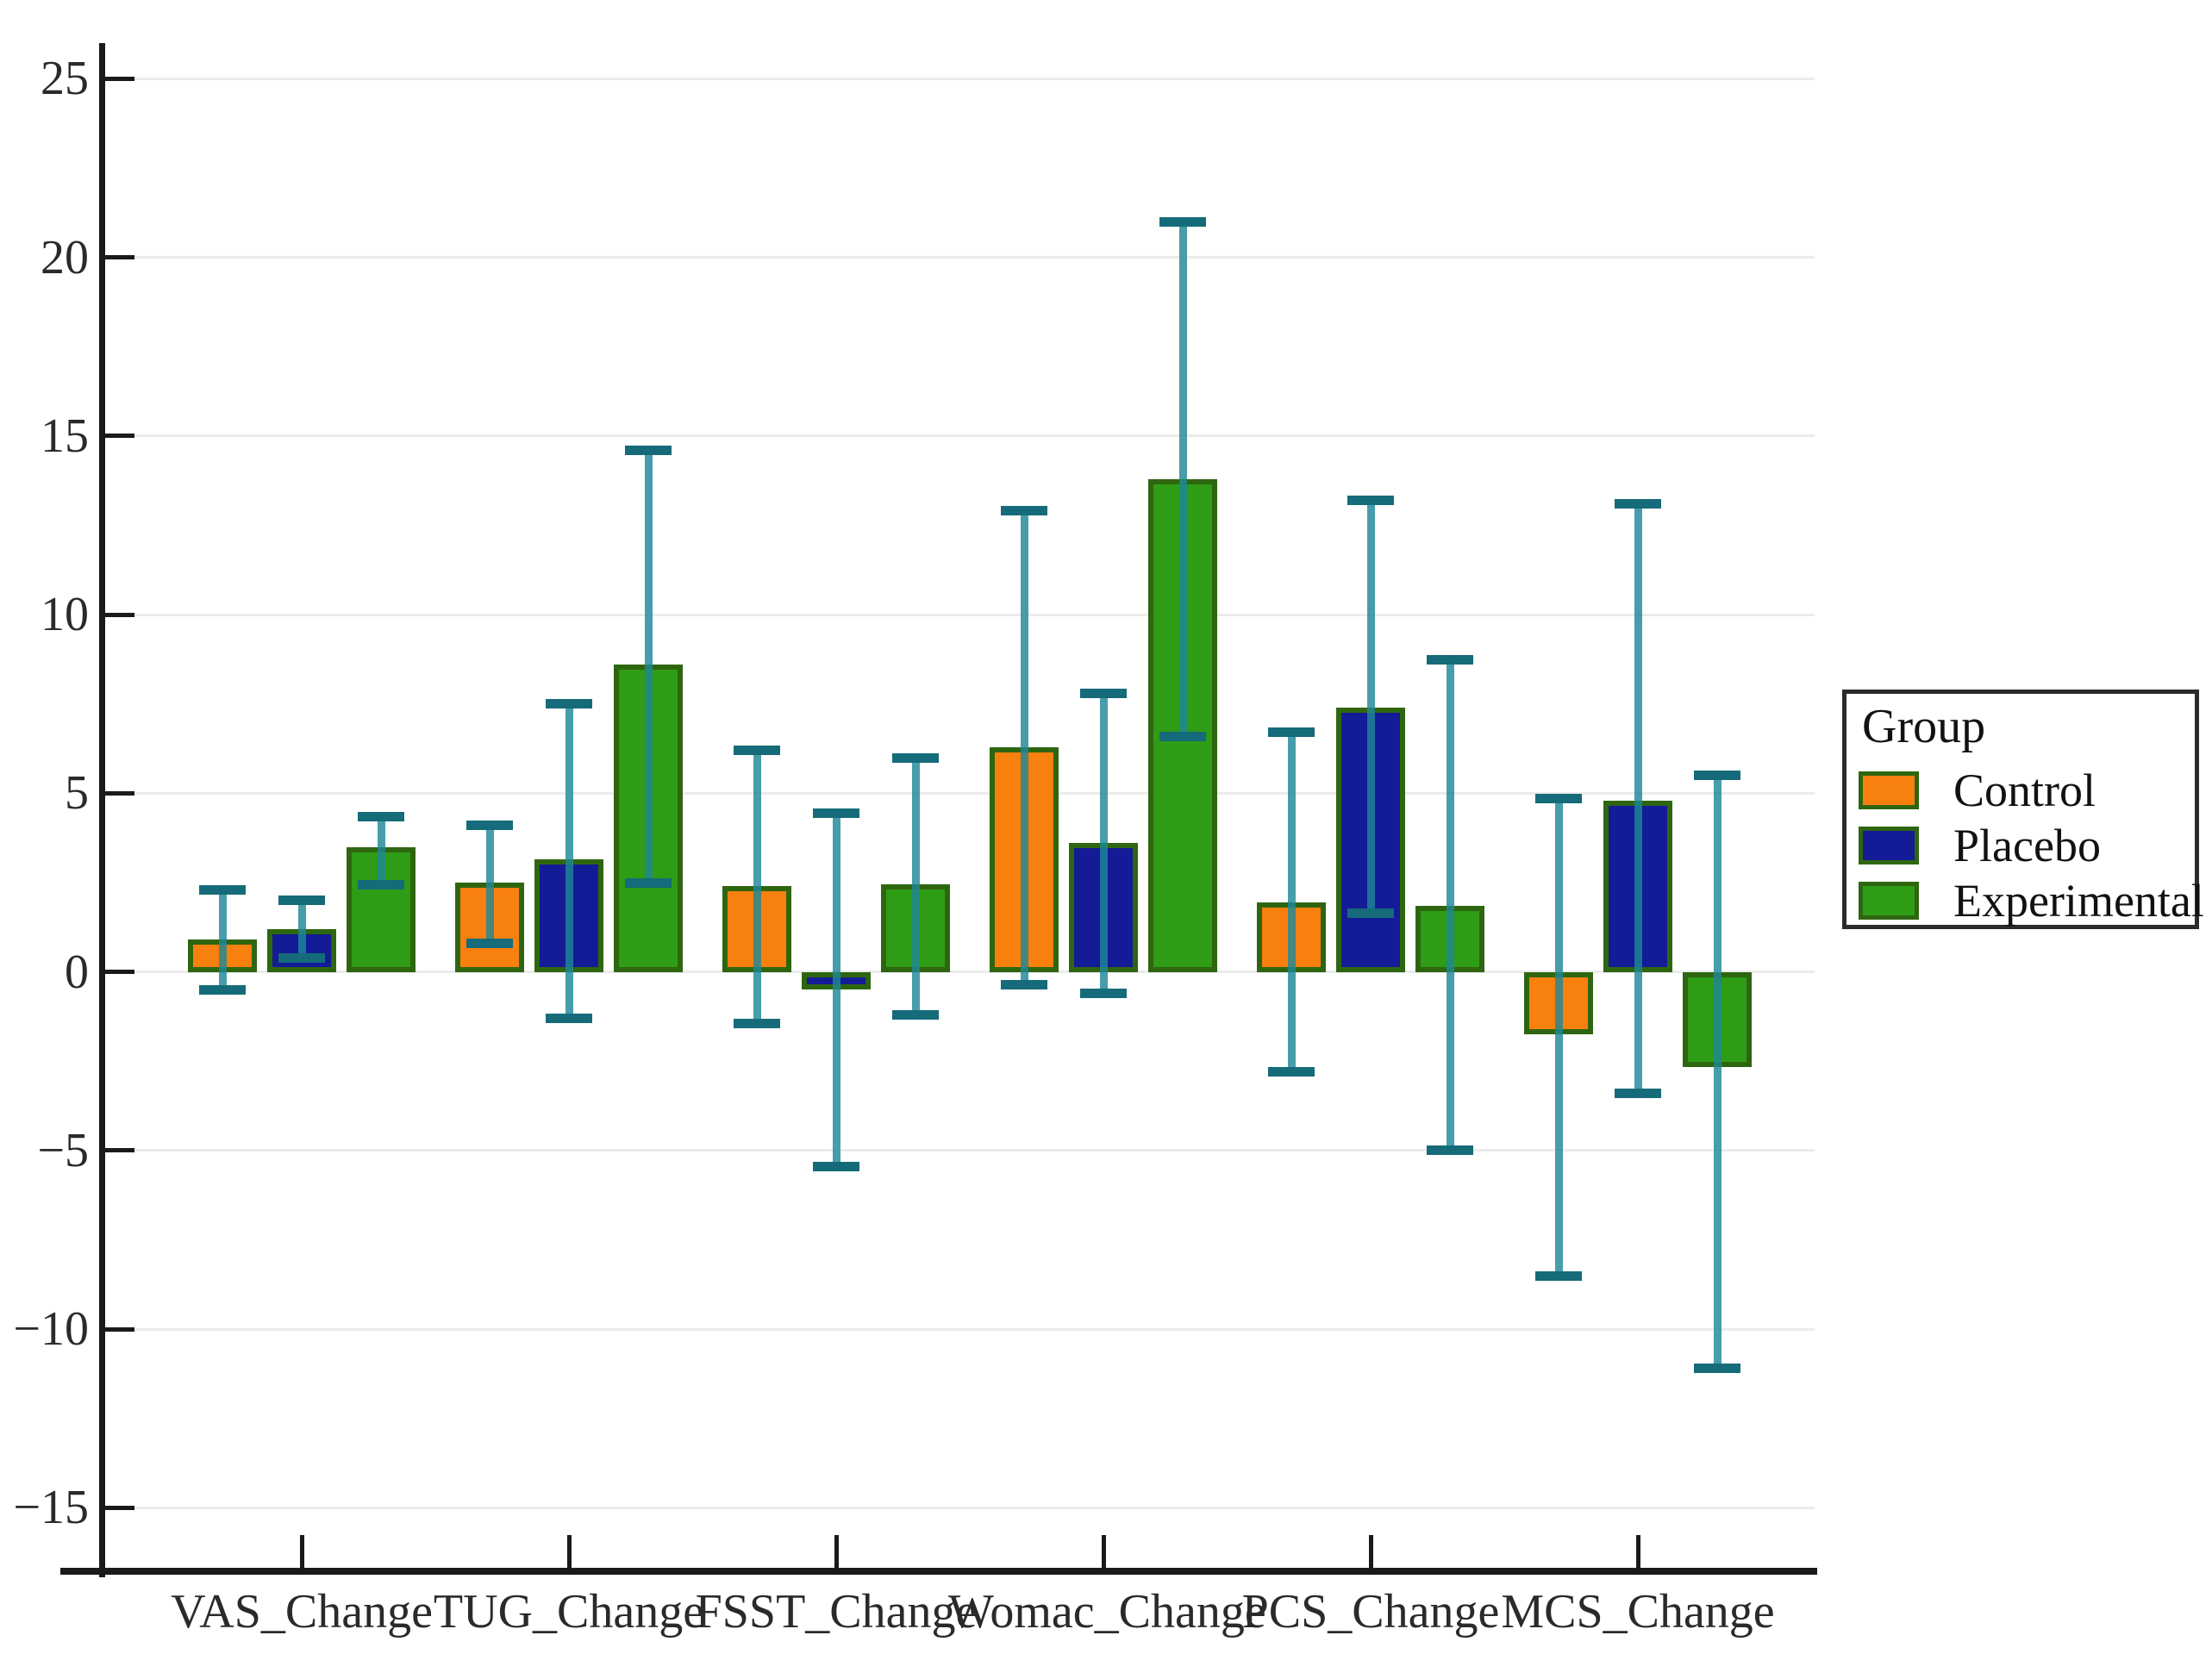  I want to click on error-line-experimental-vas_change, so click(381, 850).